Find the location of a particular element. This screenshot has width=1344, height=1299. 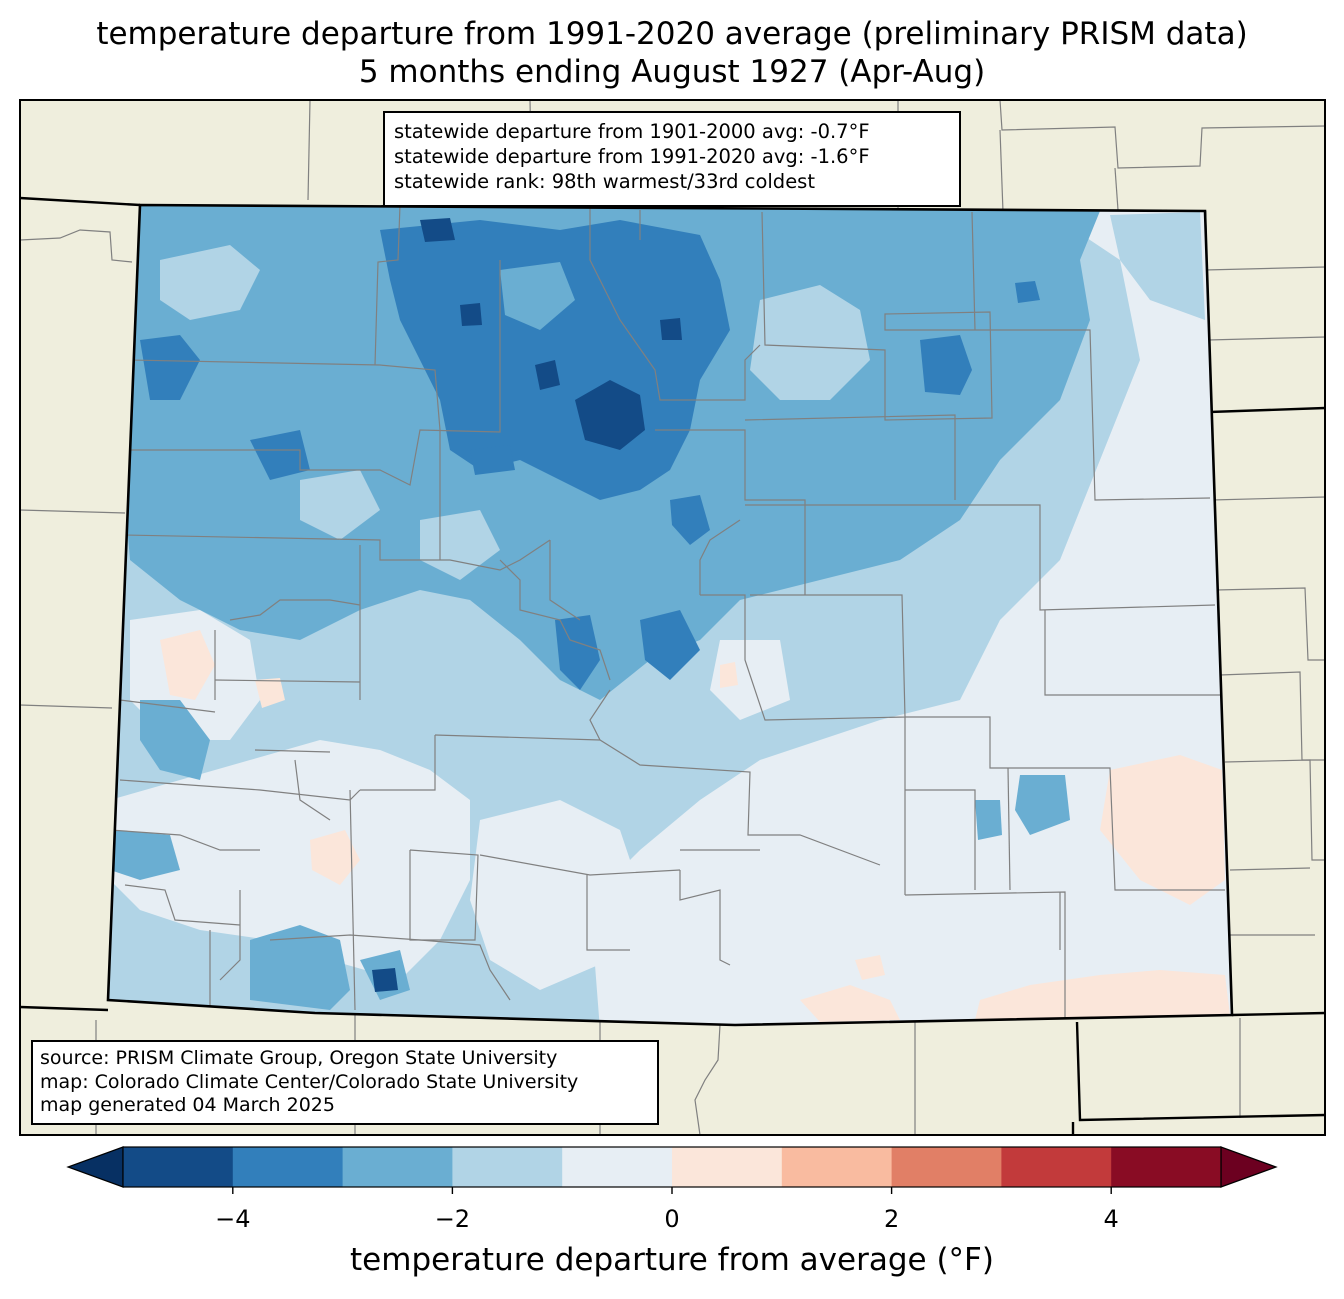

colorbar is located at coordinates (672, 1170).